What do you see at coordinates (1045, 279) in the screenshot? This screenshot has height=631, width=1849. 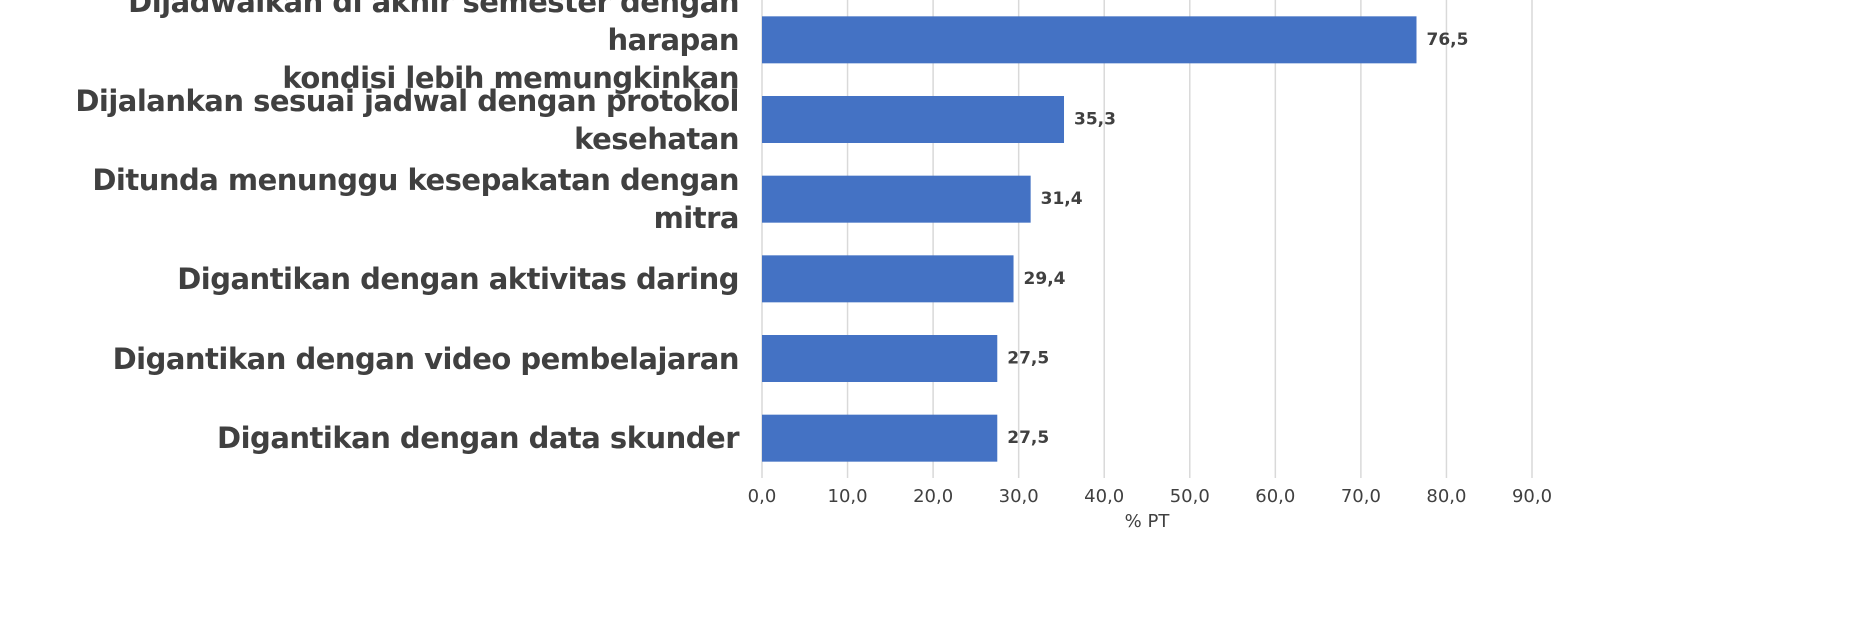 I see `value-label: 29,4` at bounding box center [1045, 279].